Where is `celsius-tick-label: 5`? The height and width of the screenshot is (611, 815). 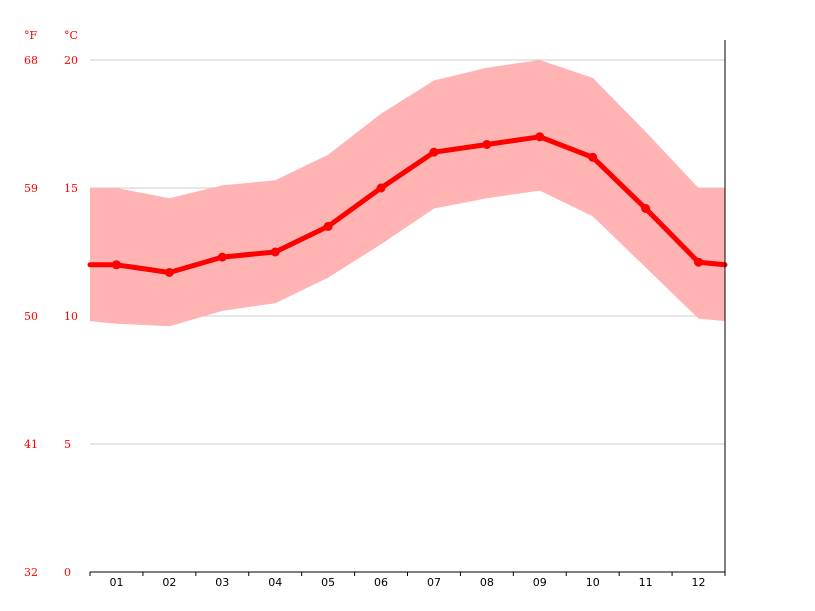 celsius-tick-label: 5 is located at coordinates (67, 444).